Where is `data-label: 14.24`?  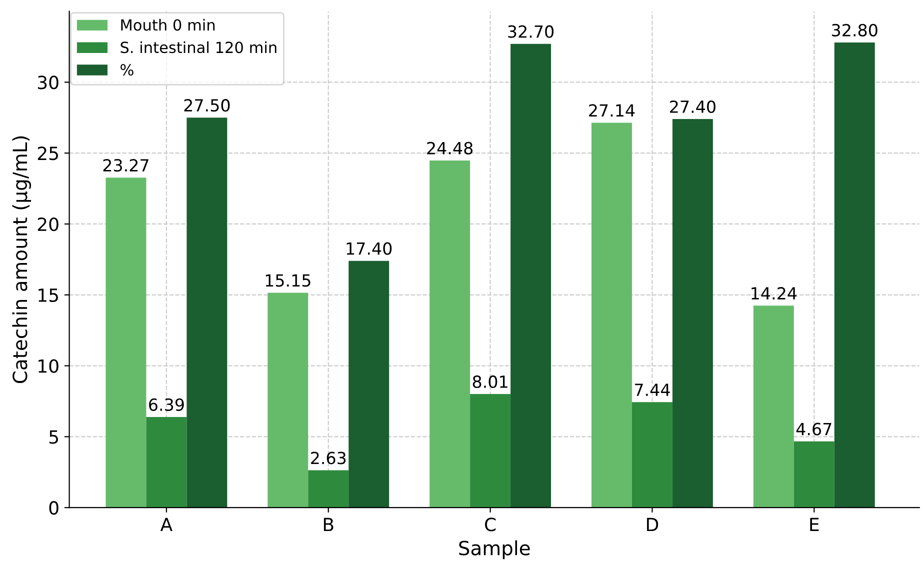
data-label: 14.24 is located at coordinates (774, 293).